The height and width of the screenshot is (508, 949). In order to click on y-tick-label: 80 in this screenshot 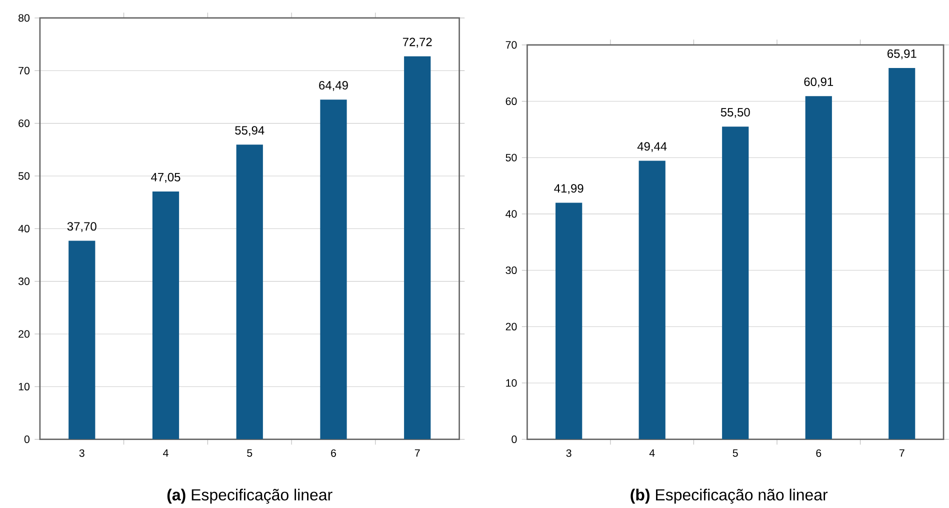, I will do `click(24, 18)`.